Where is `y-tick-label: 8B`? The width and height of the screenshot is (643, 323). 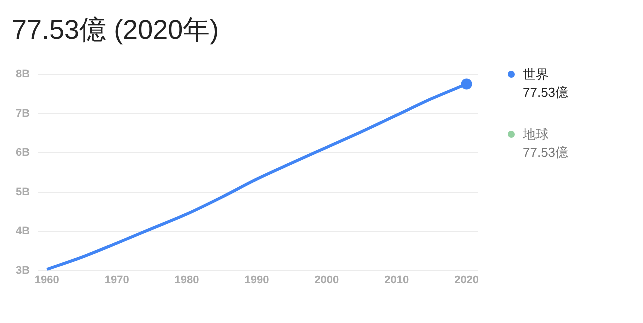
y-tick-label: 8B is located at coordinates (23, 74).